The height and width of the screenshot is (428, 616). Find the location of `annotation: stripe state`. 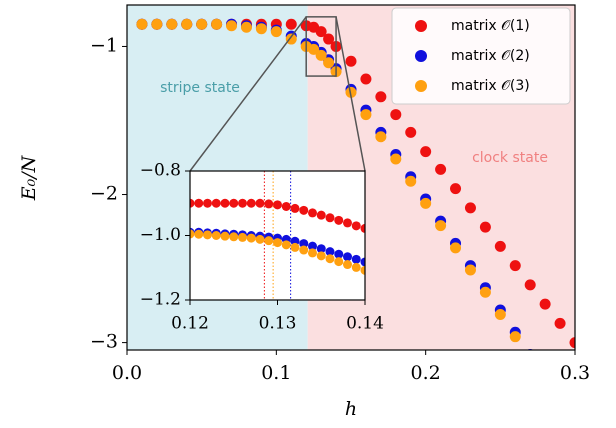

annotation: stripe state is located at coordinates (200, 88).